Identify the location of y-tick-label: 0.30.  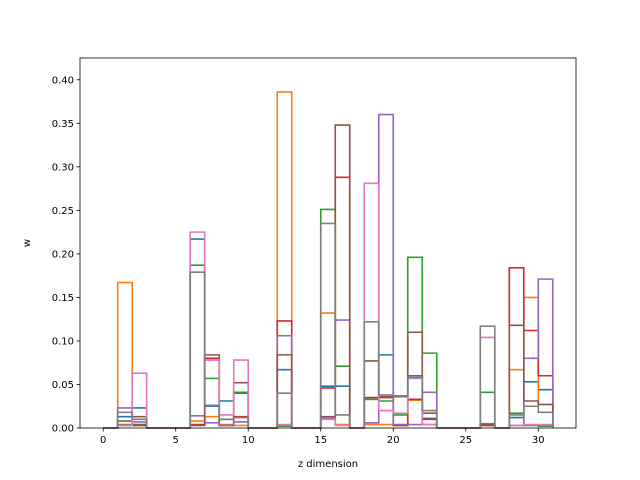
(63, 167).